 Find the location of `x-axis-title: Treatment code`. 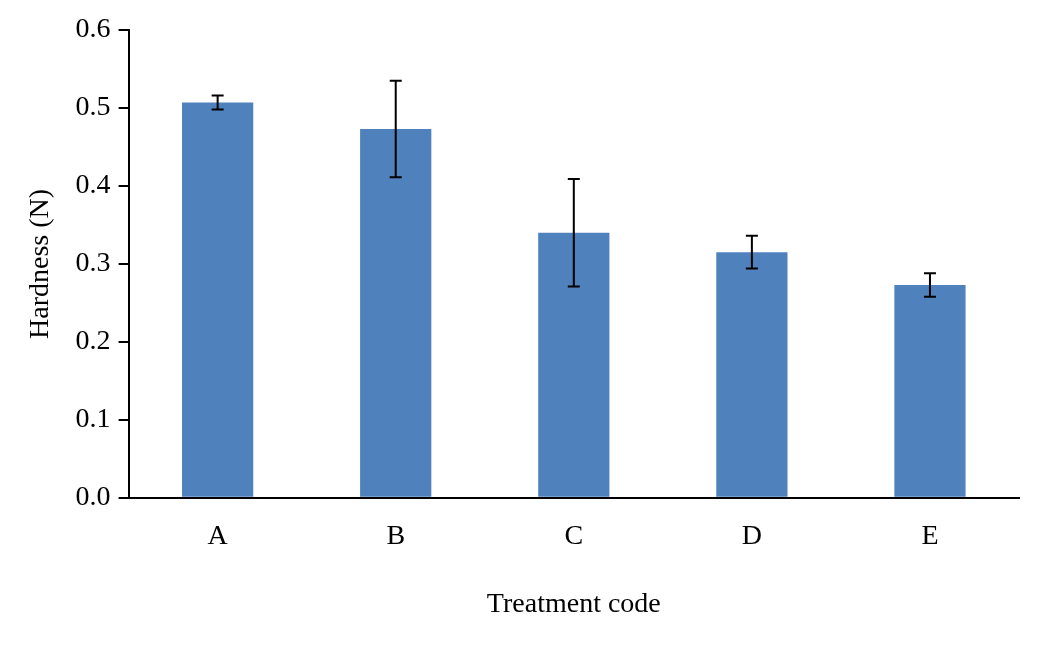

x-axis-title: Treatment code is located at coordinates (573, 602).